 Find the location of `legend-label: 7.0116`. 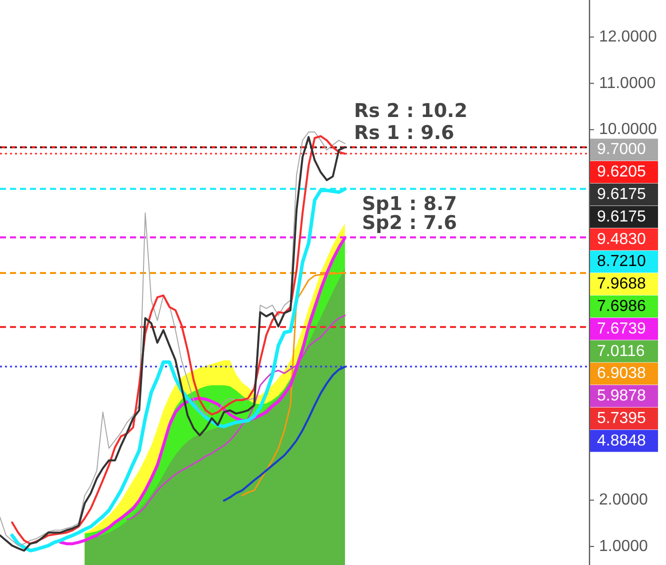

legend-label: 7.0116 is located at coordinates (621, 351).